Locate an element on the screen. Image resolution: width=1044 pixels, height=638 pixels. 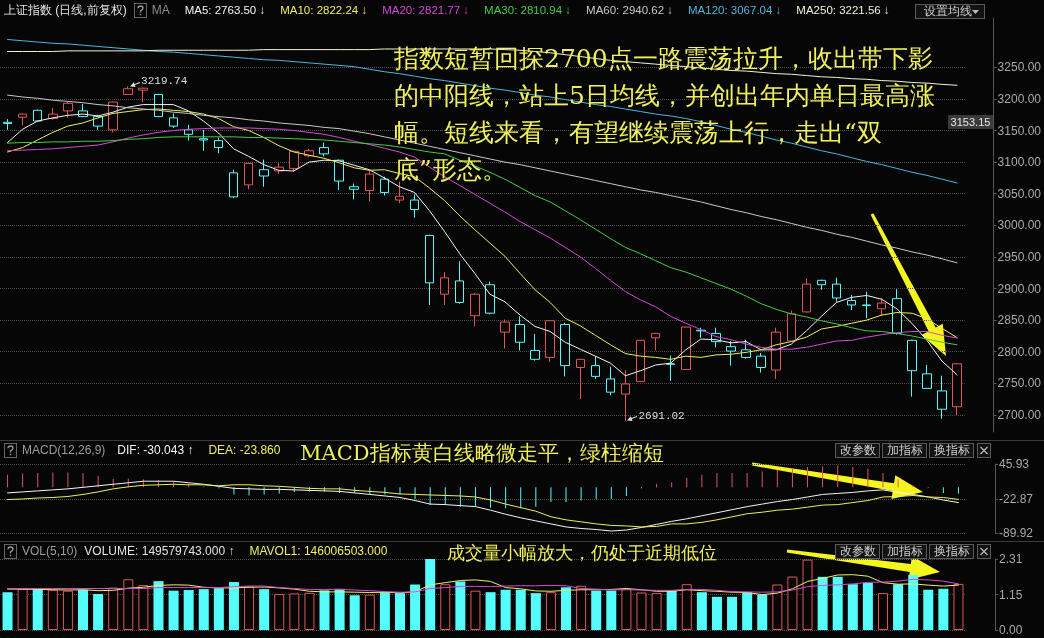
annotation: 成交量小幅放大，仍处于近期低位 is located at coordinates (582, 553).